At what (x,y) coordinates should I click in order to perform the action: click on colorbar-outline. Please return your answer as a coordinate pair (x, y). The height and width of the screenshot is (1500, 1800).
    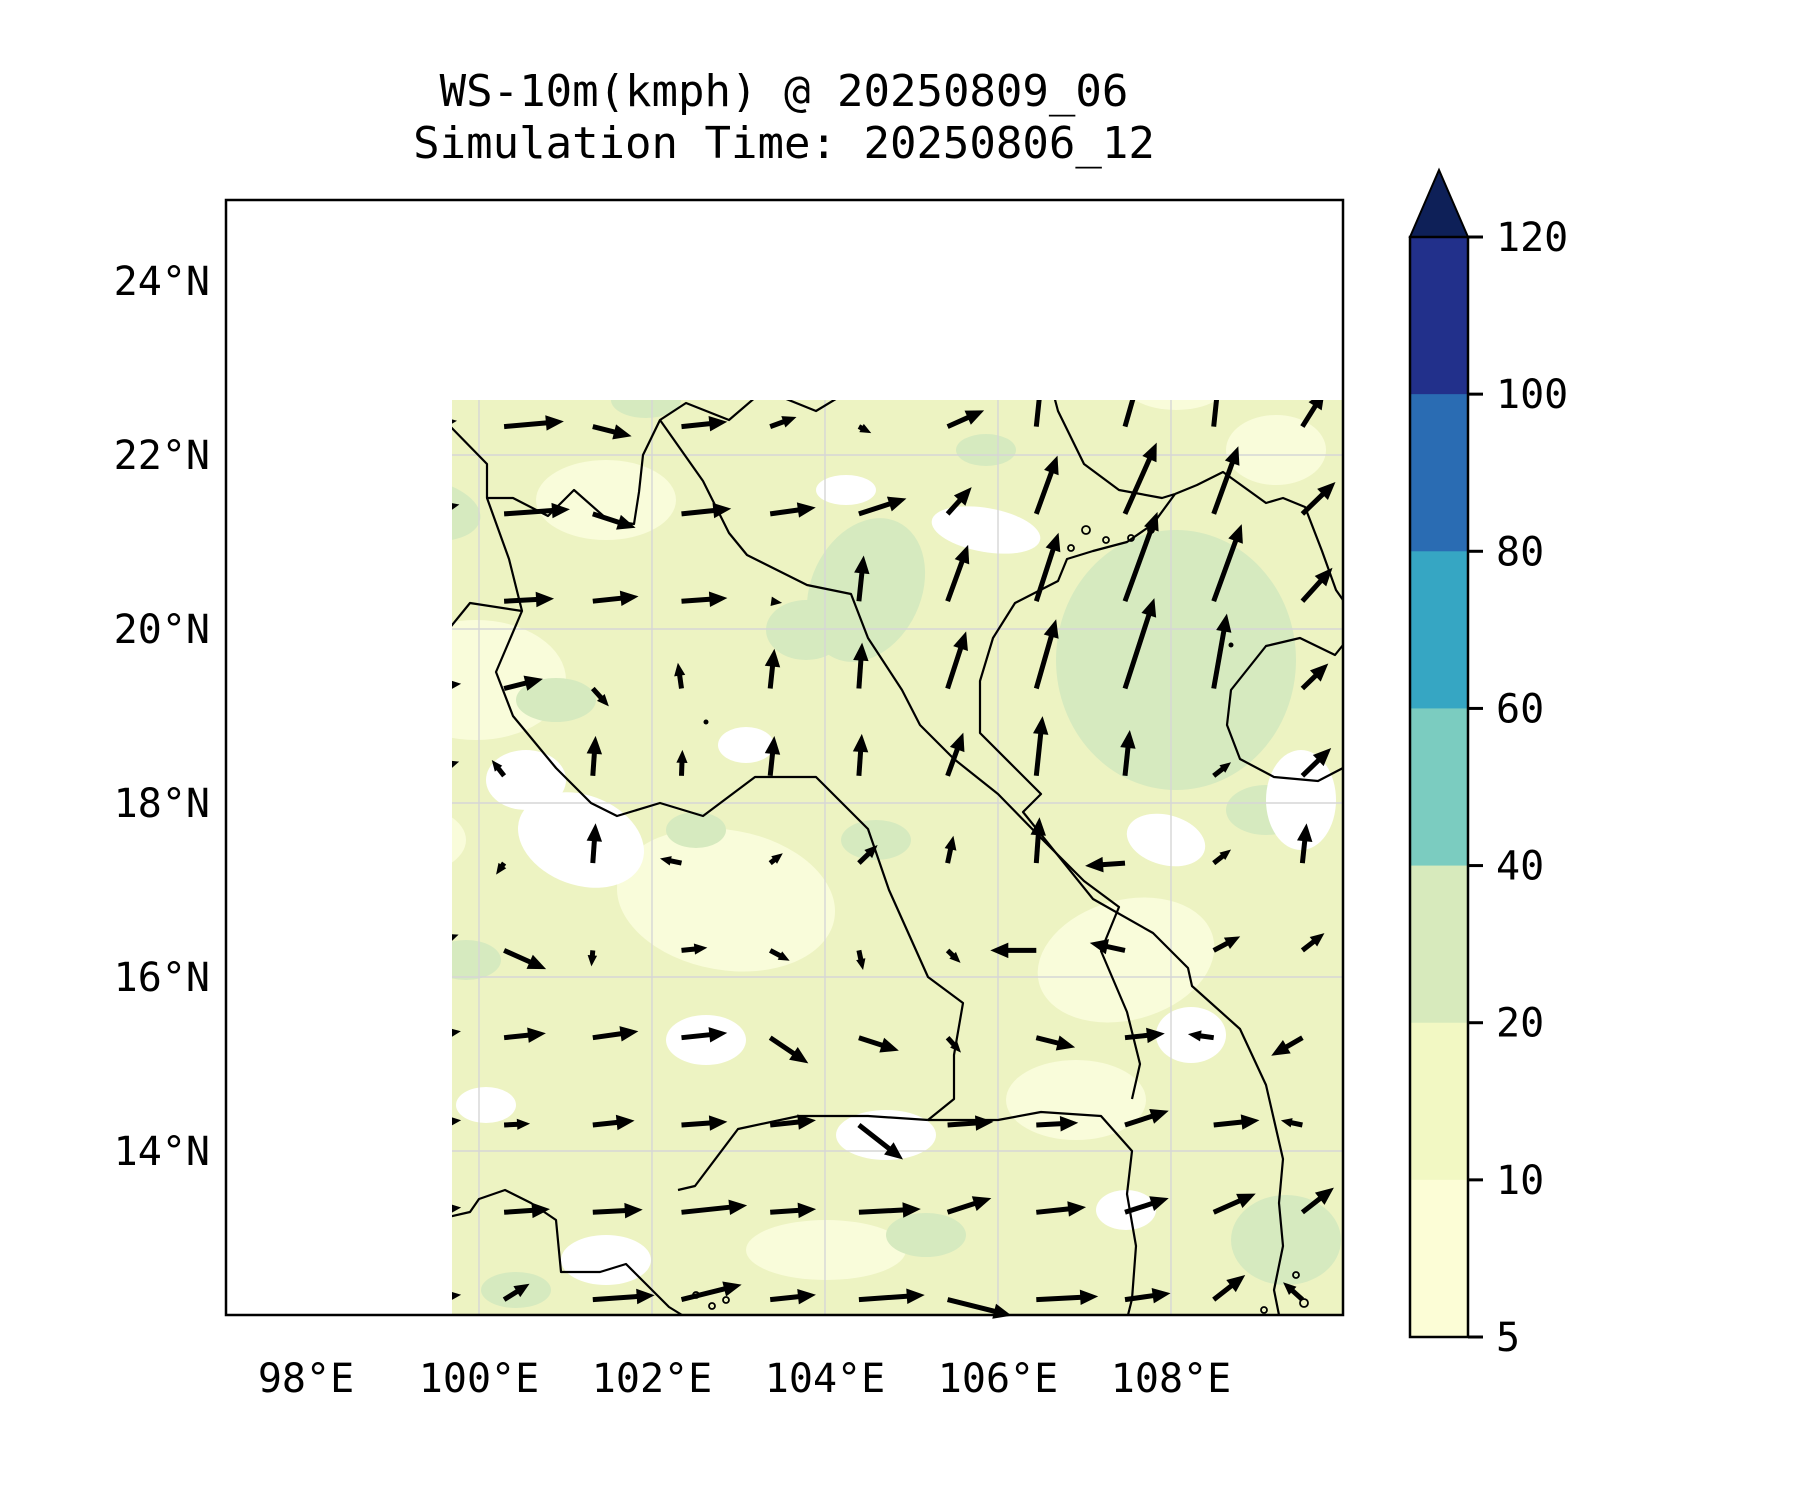
    Looking at the image, I should click on (1439, 787).